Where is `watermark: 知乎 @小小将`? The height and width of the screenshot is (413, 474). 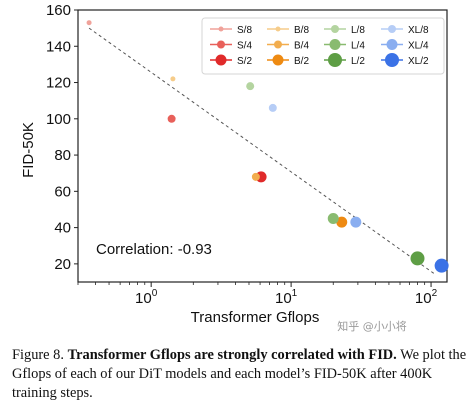 watermark: 知乎 @小小将 is located at coordinates (372, 326).